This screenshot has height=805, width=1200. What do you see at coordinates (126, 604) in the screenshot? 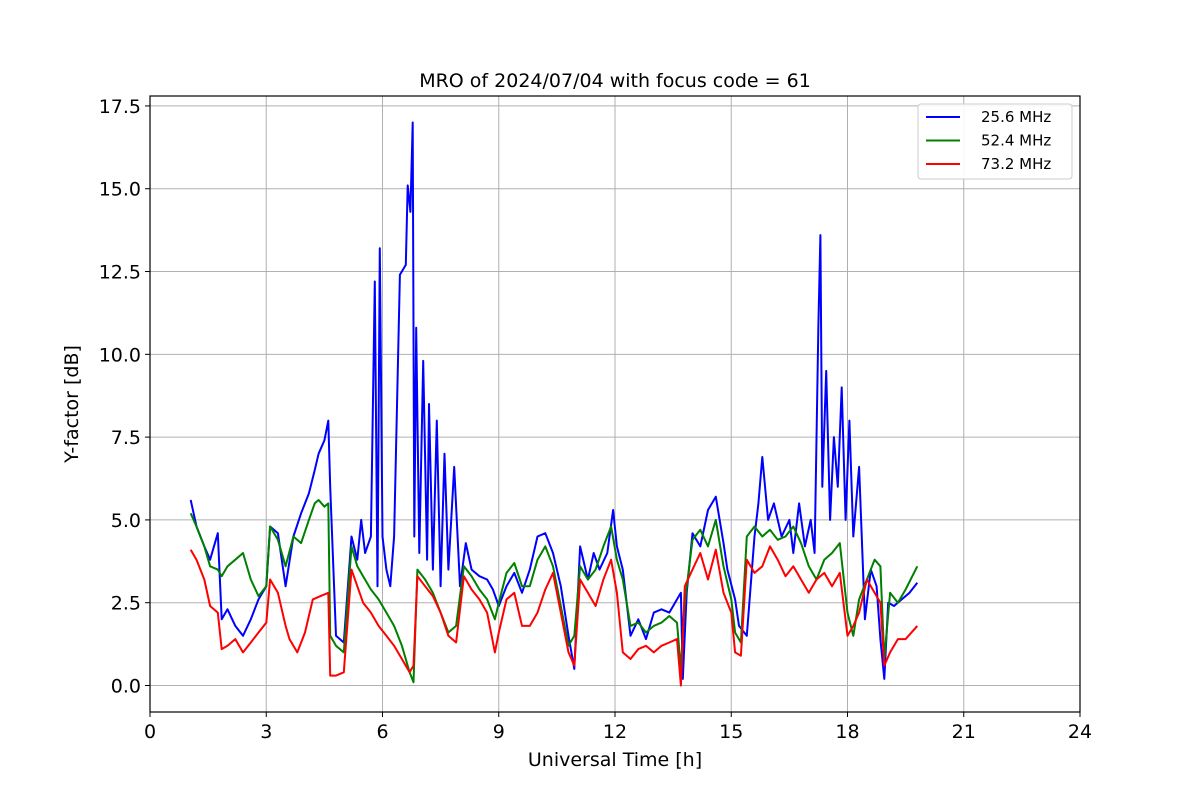
I see `y-tick-label: 2.5` at bounding box center [126, 604].